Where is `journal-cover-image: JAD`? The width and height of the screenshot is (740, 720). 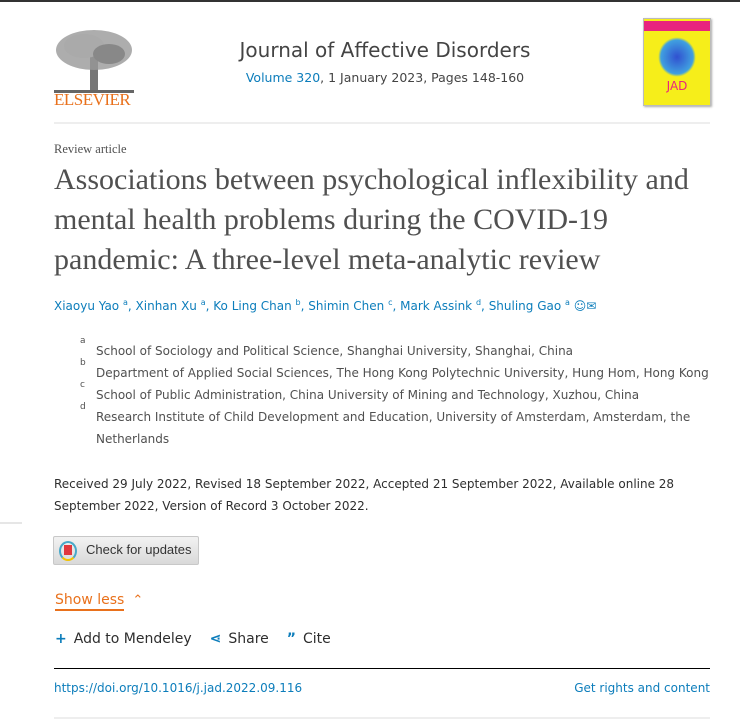 journal-cover-image: JAD is located at coordinates (677, 62).